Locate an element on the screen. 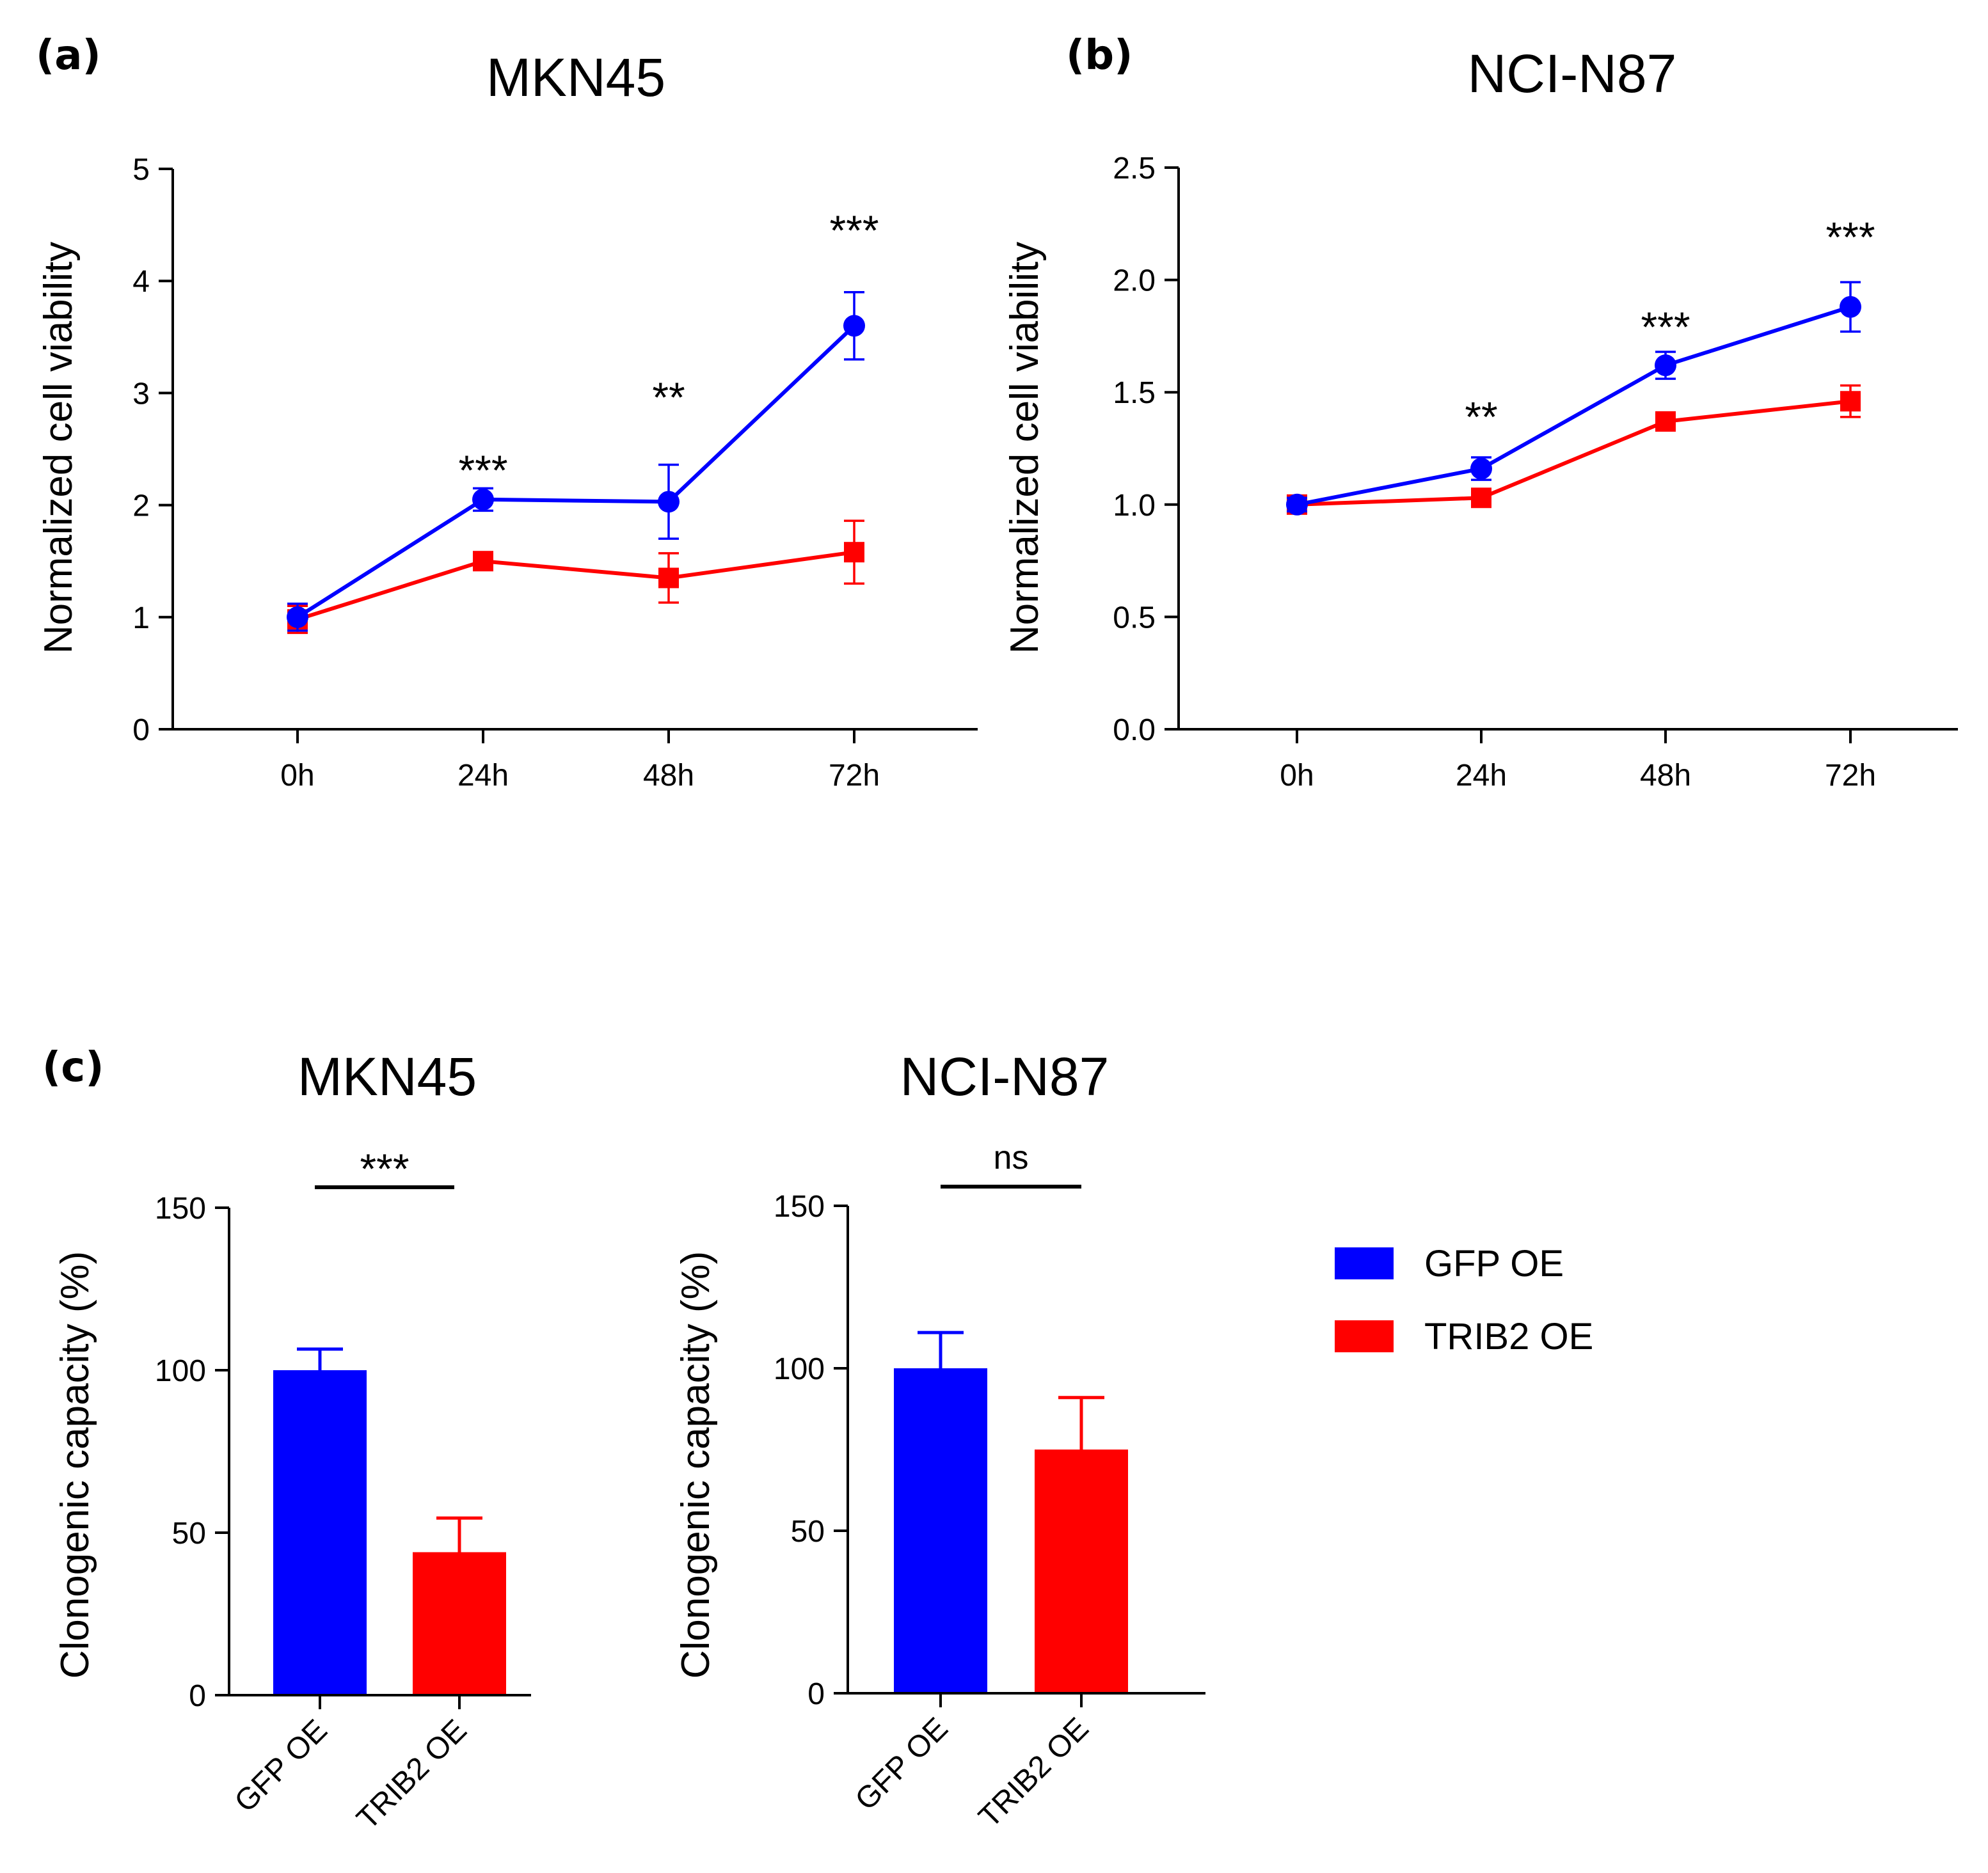 The height and width of the screenshot is (1873, 1988). chart-b-line-gfp-oe is located at coordinates (1573, 405).